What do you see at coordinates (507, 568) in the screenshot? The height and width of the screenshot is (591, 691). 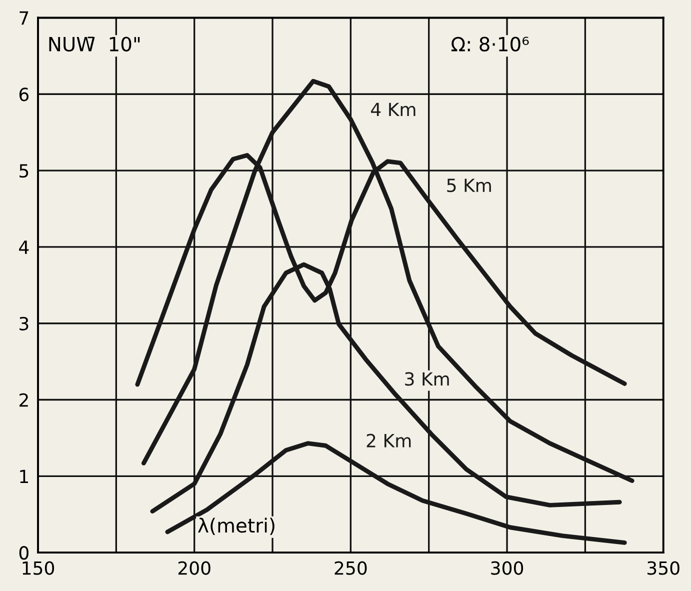 I see `x-tick-label: 300` at bounding box center [507, 568].